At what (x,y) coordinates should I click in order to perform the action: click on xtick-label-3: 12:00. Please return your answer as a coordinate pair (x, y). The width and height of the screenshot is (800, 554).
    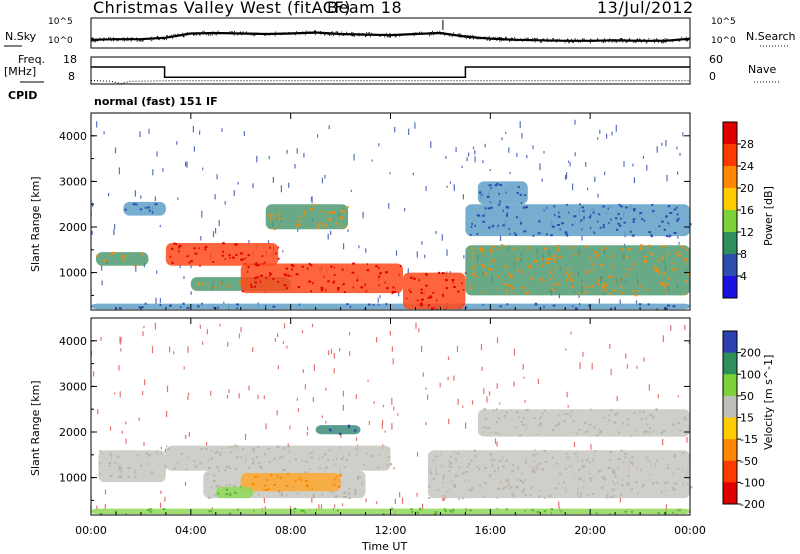
    Looking at the image, I should click on (391, 530).